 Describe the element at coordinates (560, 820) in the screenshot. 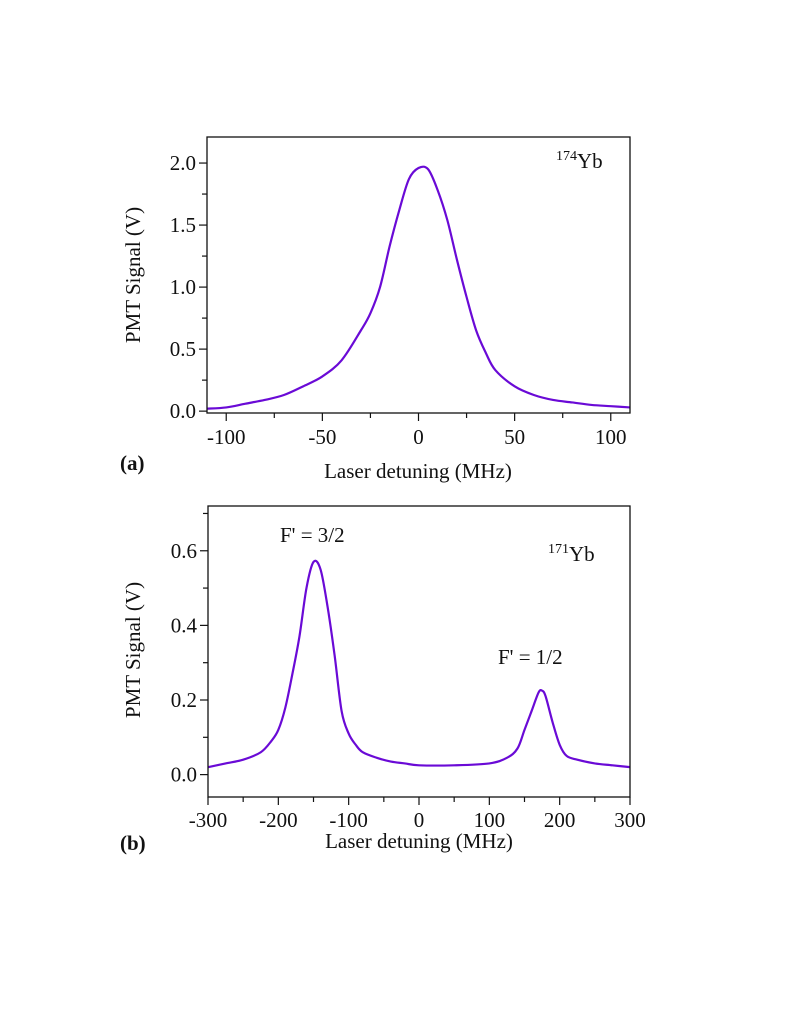

I see `x-tick-label: 200` at that location.